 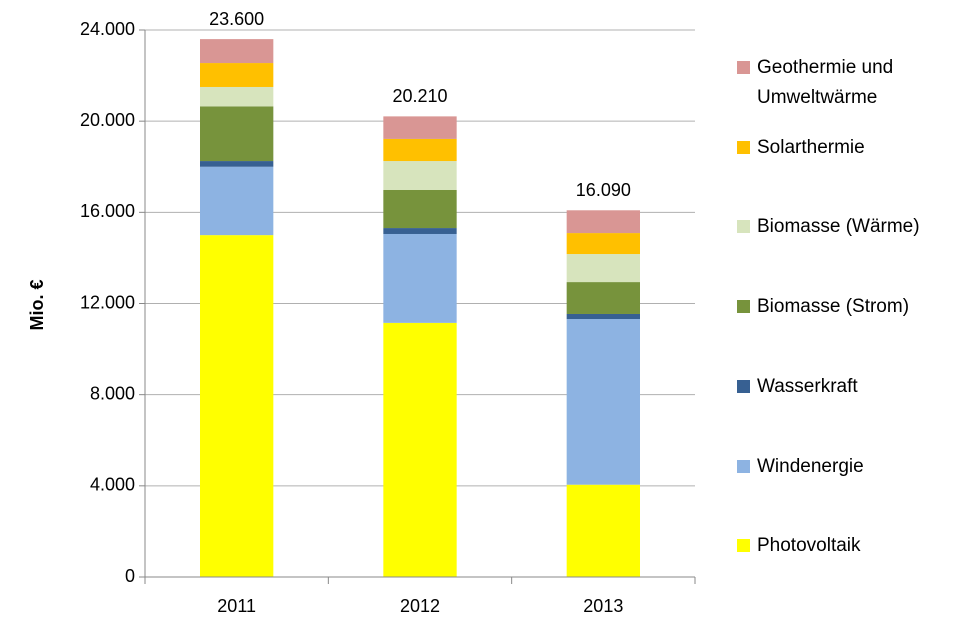 I want to click on legend-item: Biomasse (Strom), so click(x=823, y=307).